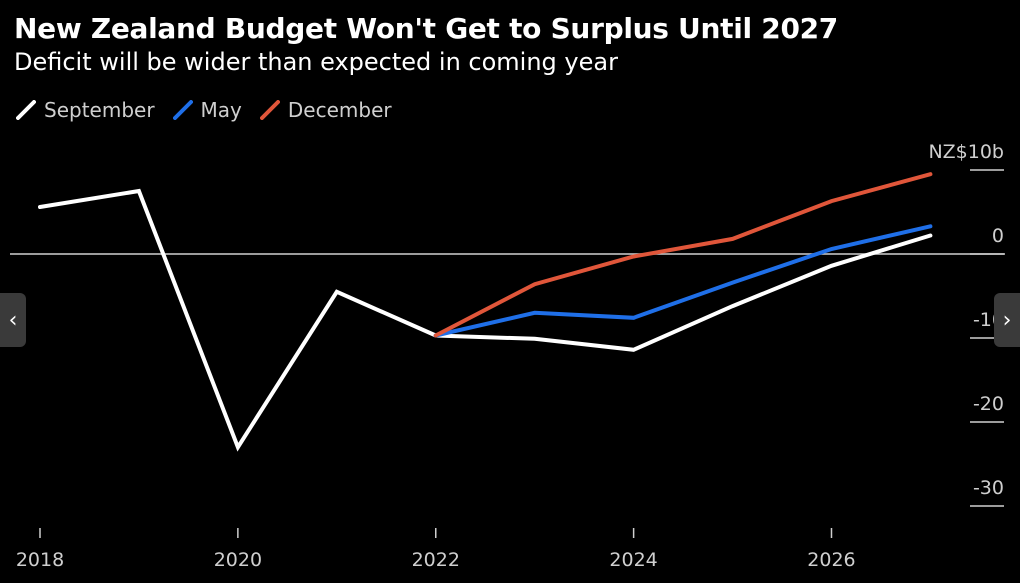 The height and width of the screenshot is (583, 1020). I want to click on x-tick-label-2022: 2022, so click(436, 560).